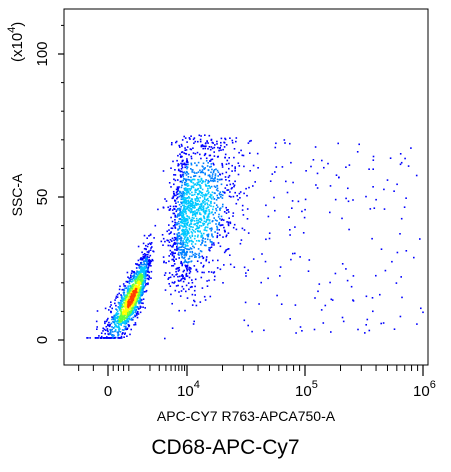  What do you see at coordinates (17, 194) in the screenshot?
I see `y-axis-title: SSC-A` at bounding box center [17, 194].